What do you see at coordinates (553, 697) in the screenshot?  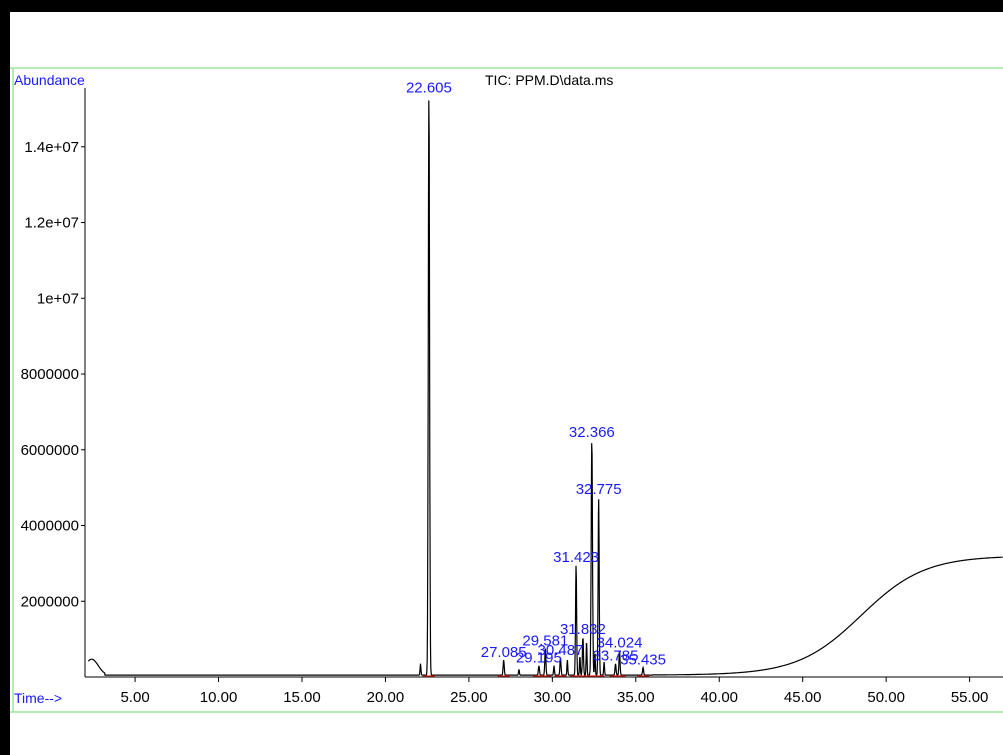 I see `x-tick-label: 30.00` at bounding box center [553, 697].